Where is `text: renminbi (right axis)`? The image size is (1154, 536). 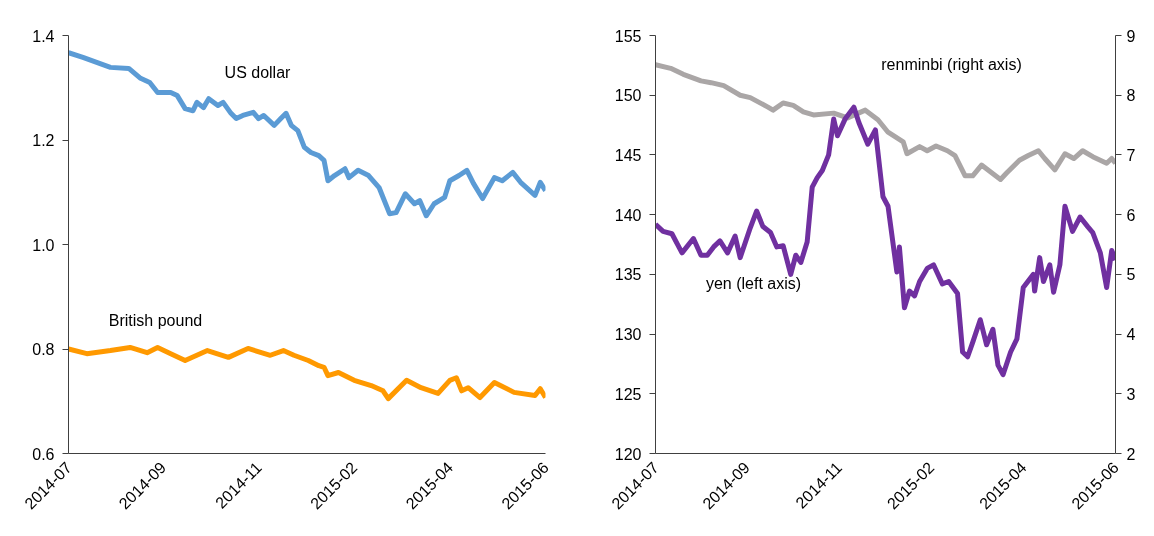
text: renminbi (right axis) is located at coordinates (951, 64).